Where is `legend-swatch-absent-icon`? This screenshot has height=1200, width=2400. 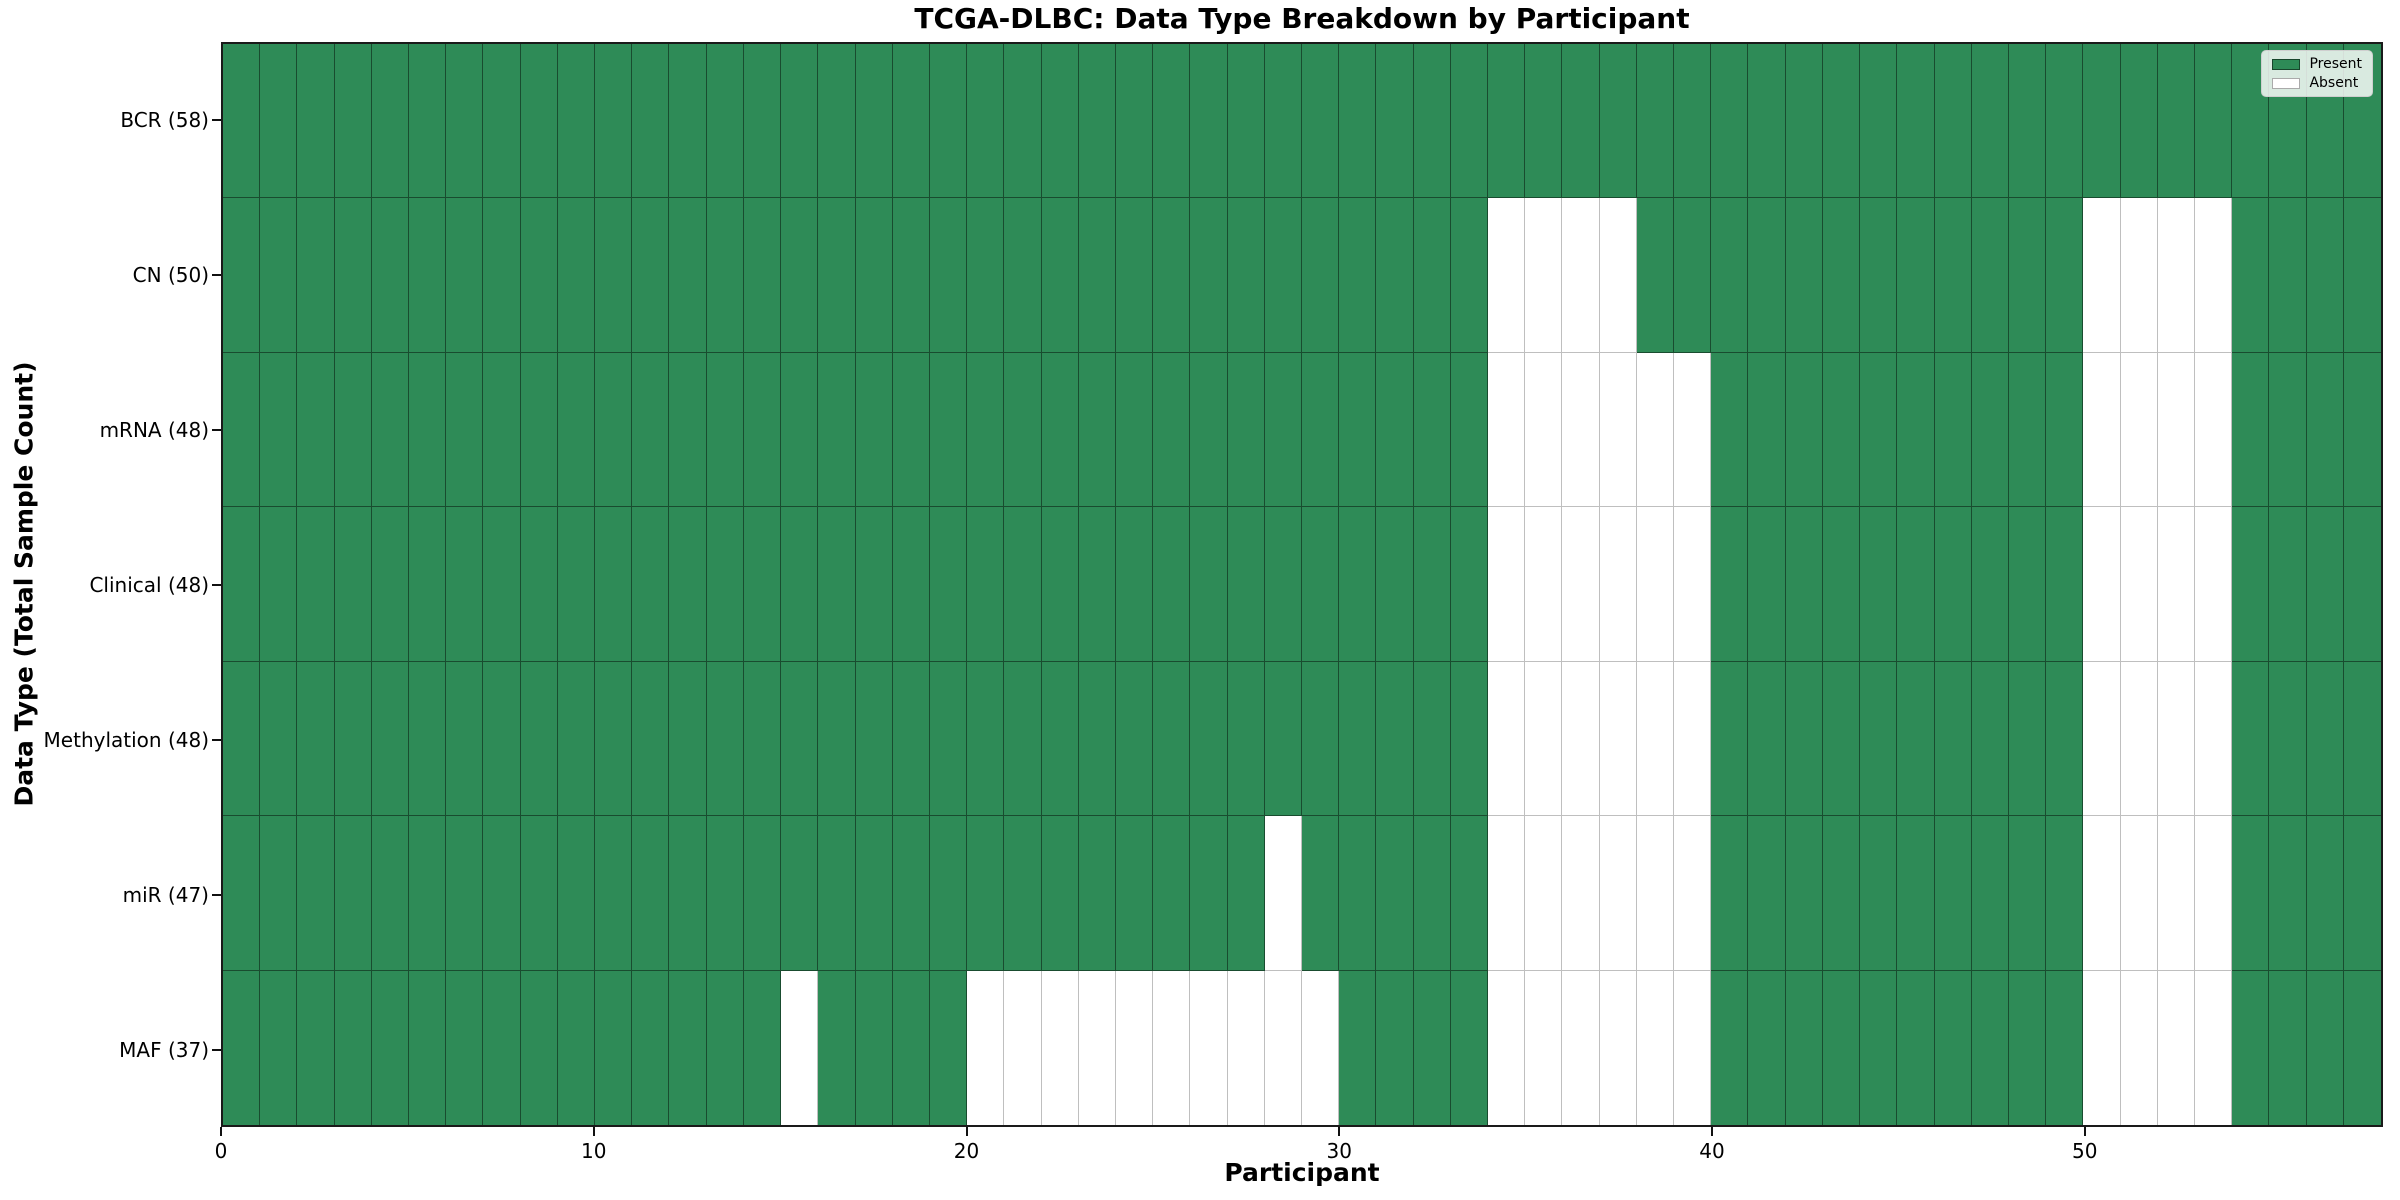 legend-swatch-absent-icon is located at coordinates (2286, 83).